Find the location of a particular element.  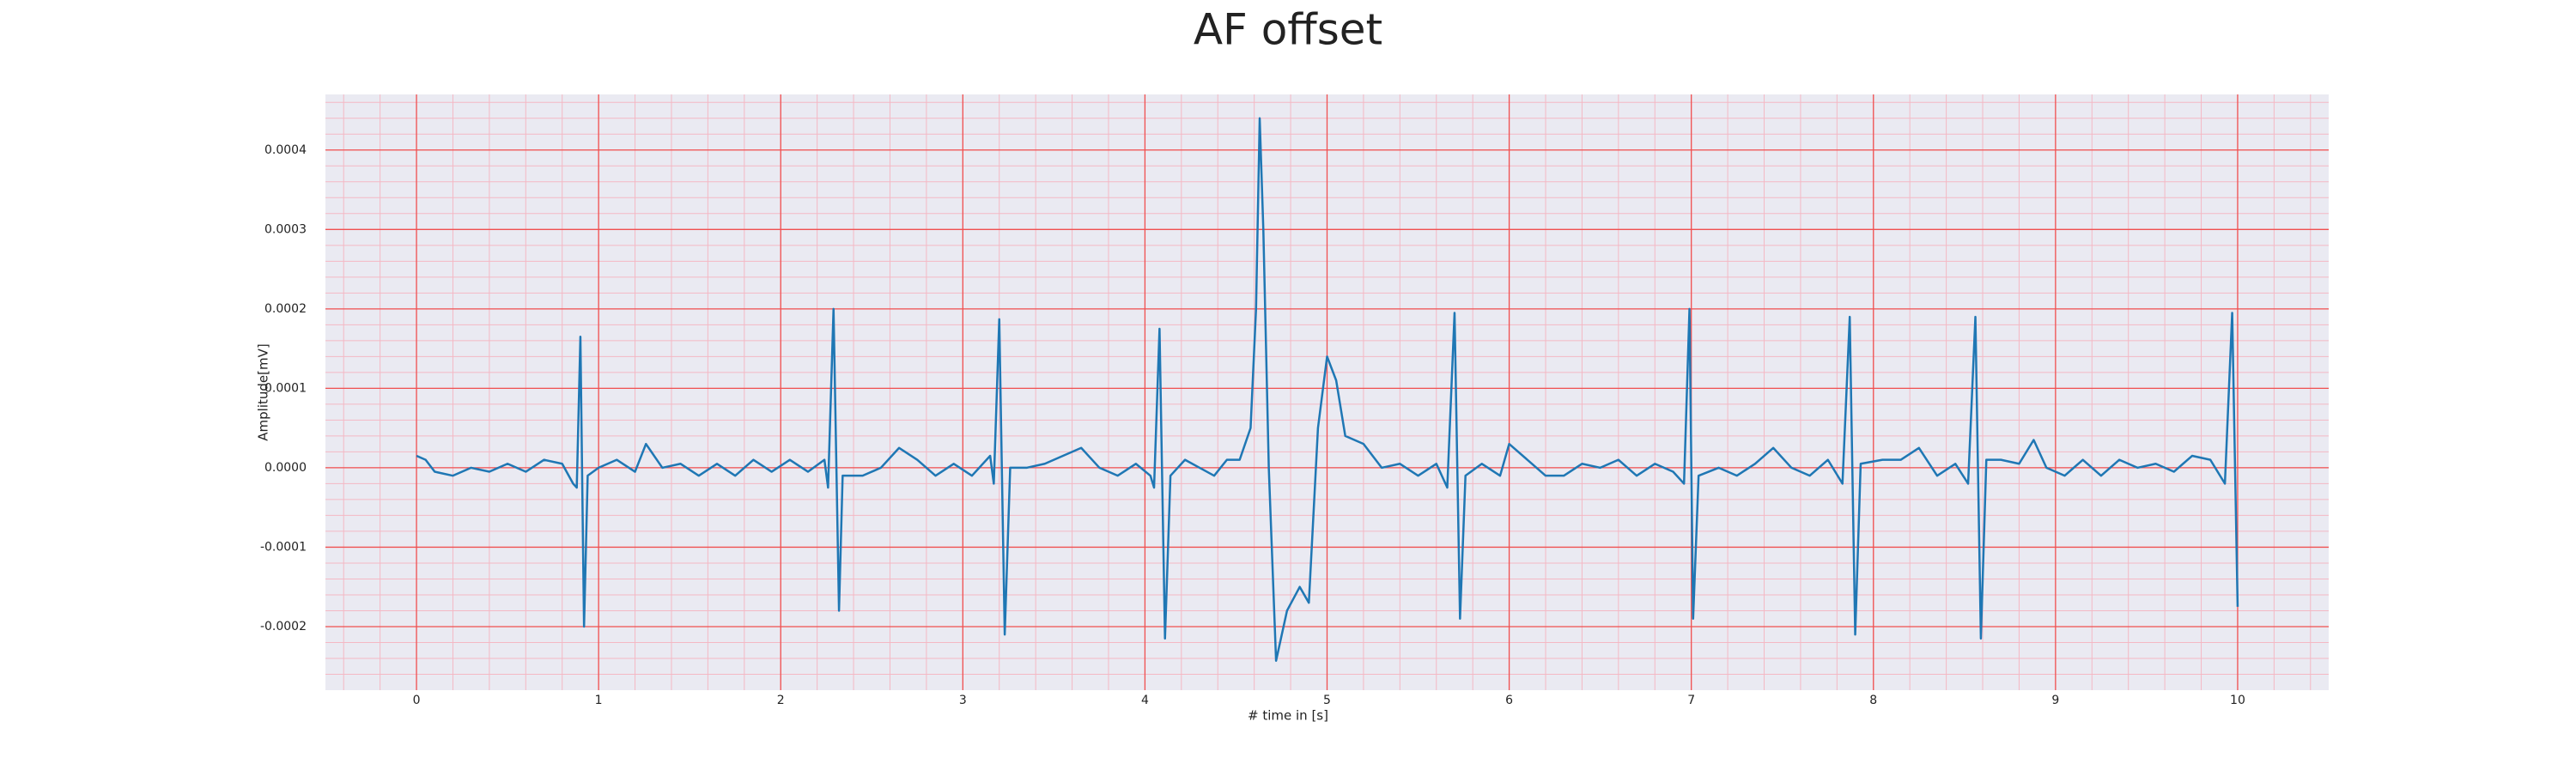

x-tick-label: 9 is located at coordinates (2055, 701).